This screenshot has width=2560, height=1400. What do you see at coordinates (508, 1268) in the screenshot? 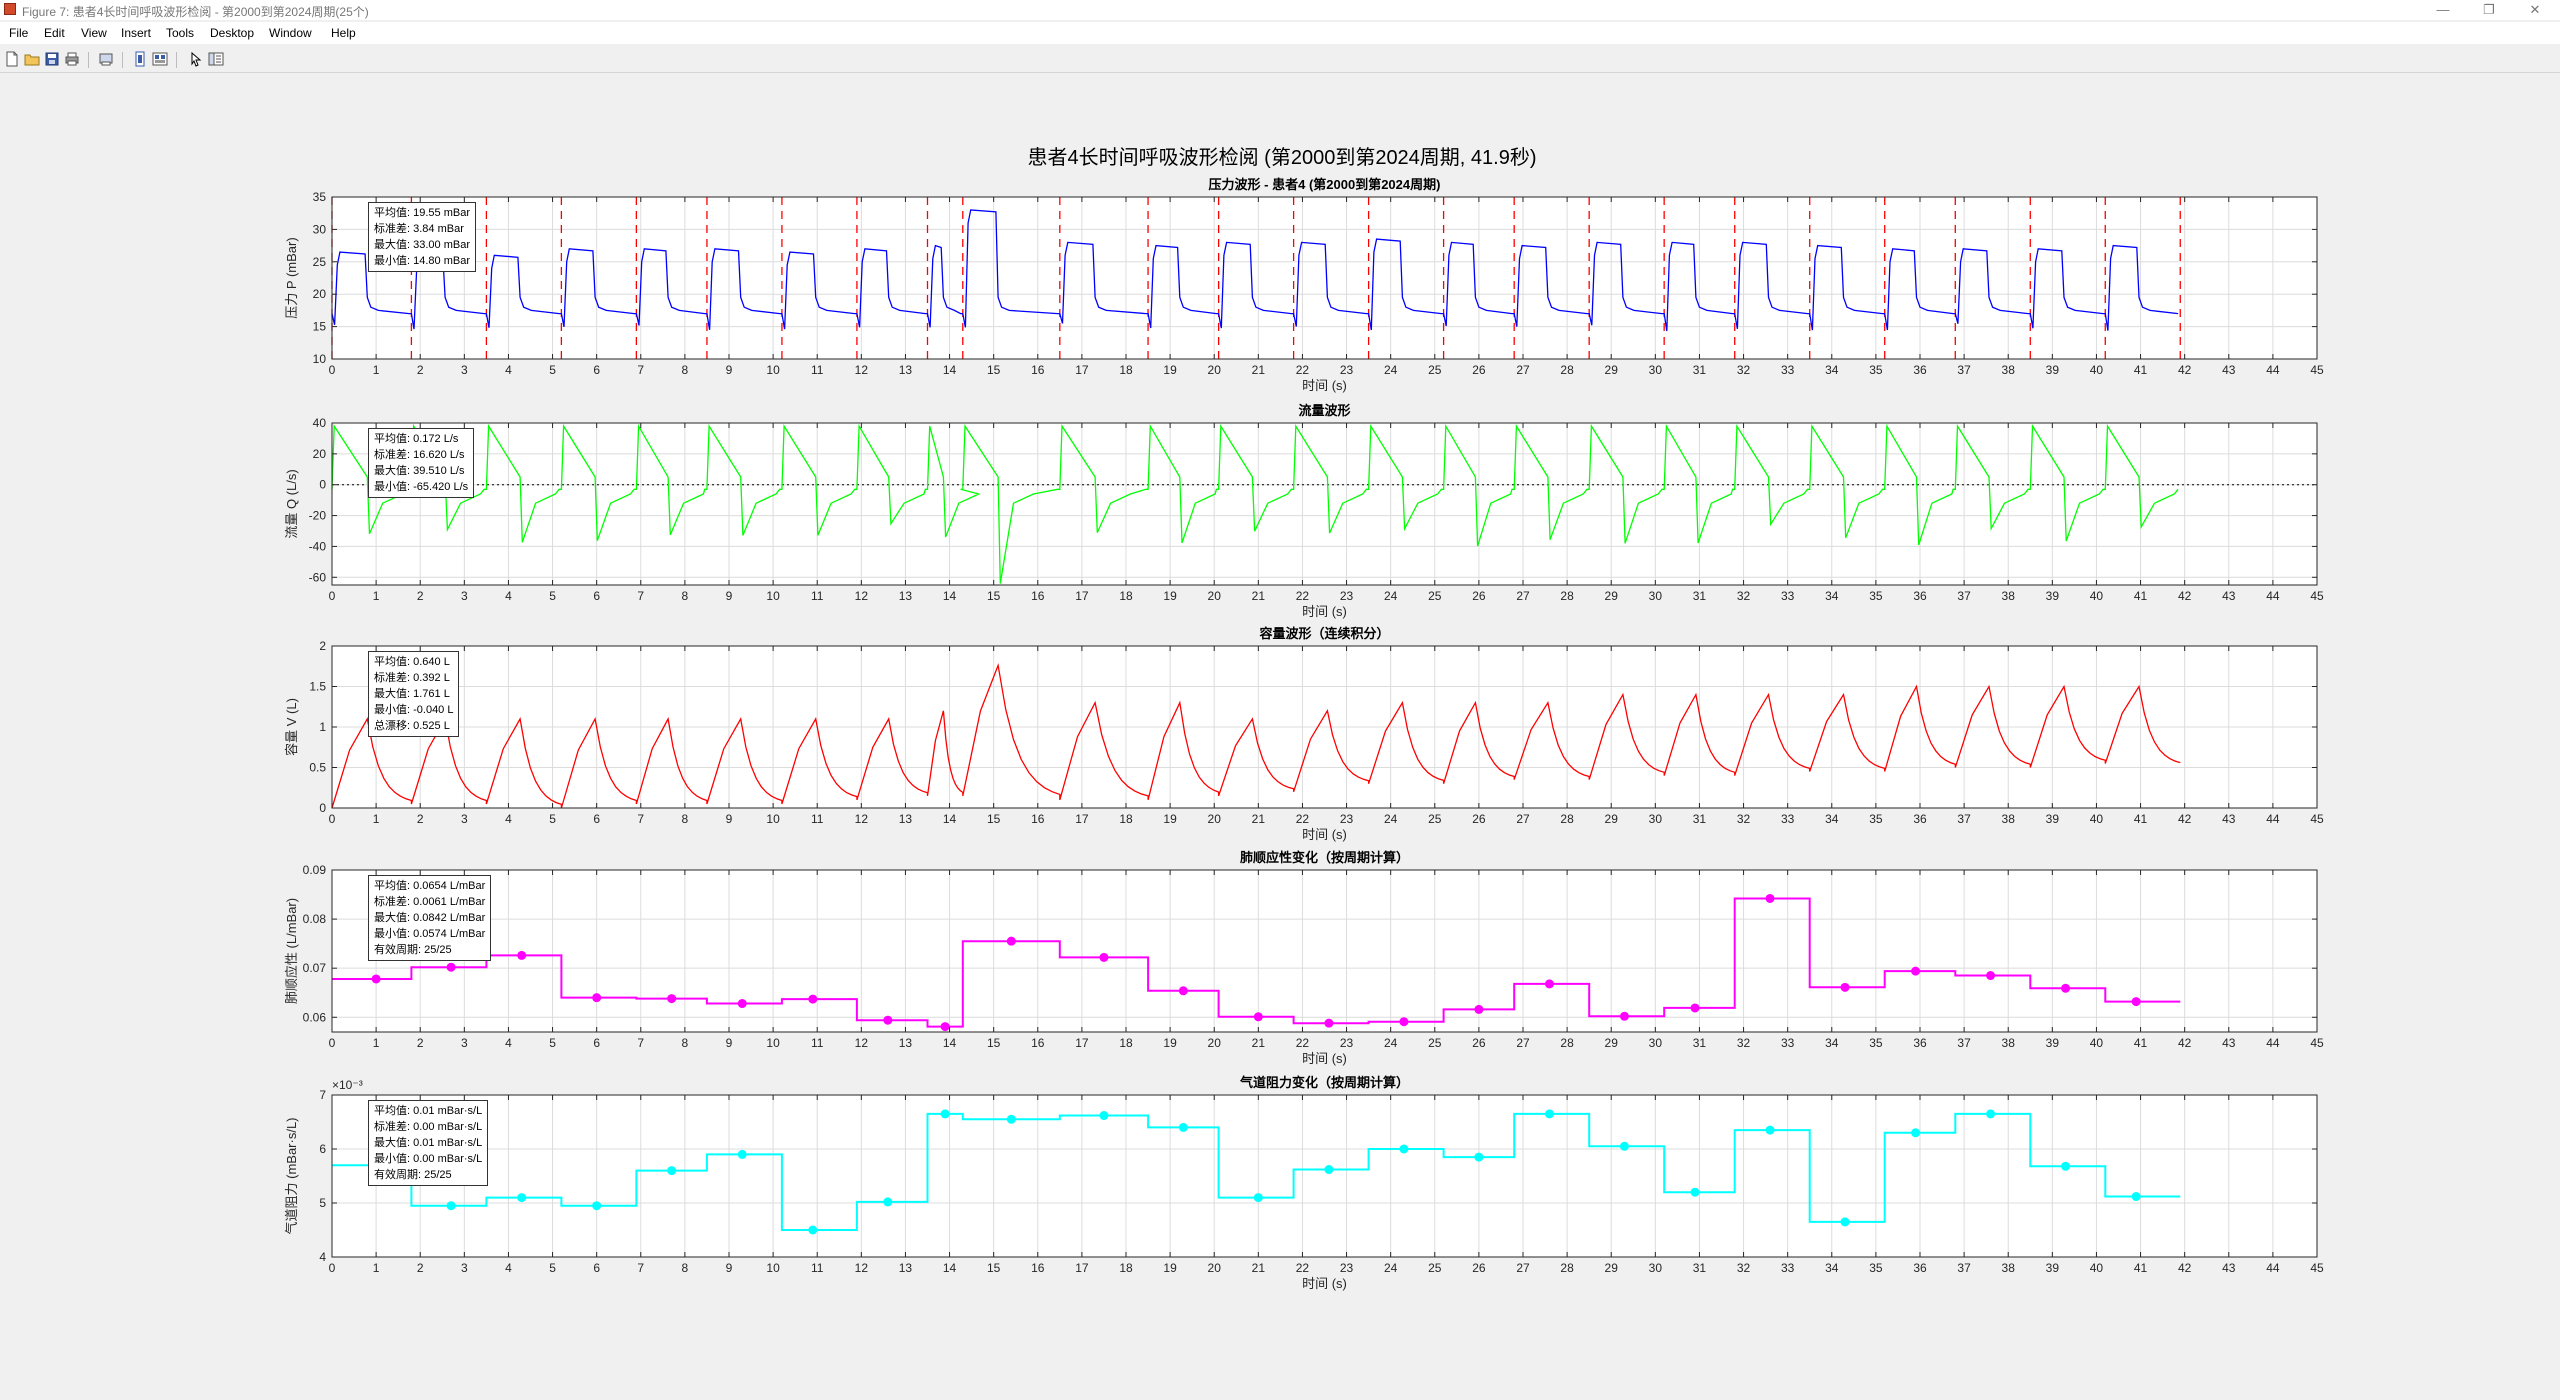
I see `x-tick-label: 4` at bounding box center [508, 1268].